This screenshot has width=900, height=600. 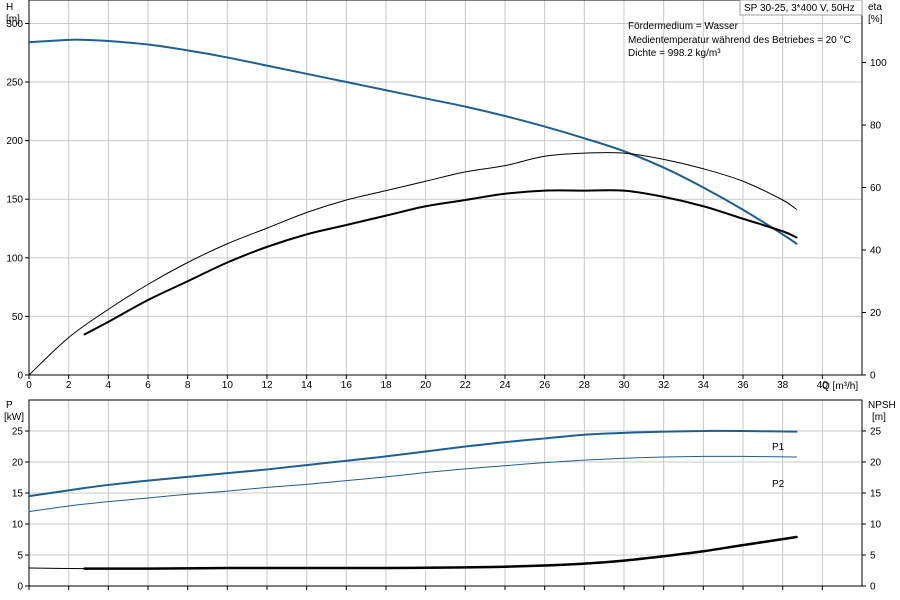 What do you see at coordinates (109, 385) in the screenshot?
I see `x-tick-label-4: 4` at bounding box center [109, 385].